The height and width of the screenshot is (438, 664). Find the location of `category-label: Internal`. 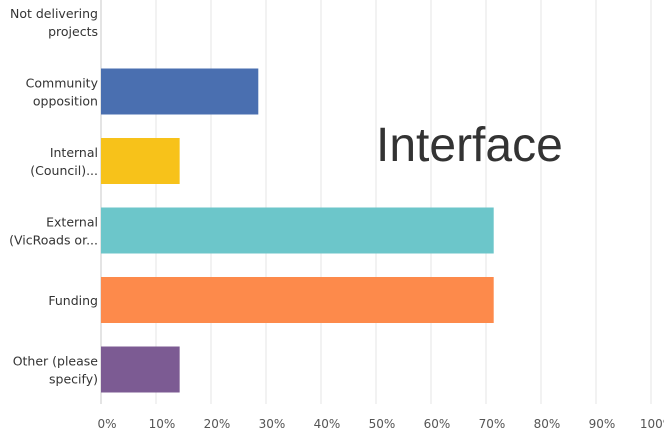

category-label: Internal is located at coordinates (74, 152).